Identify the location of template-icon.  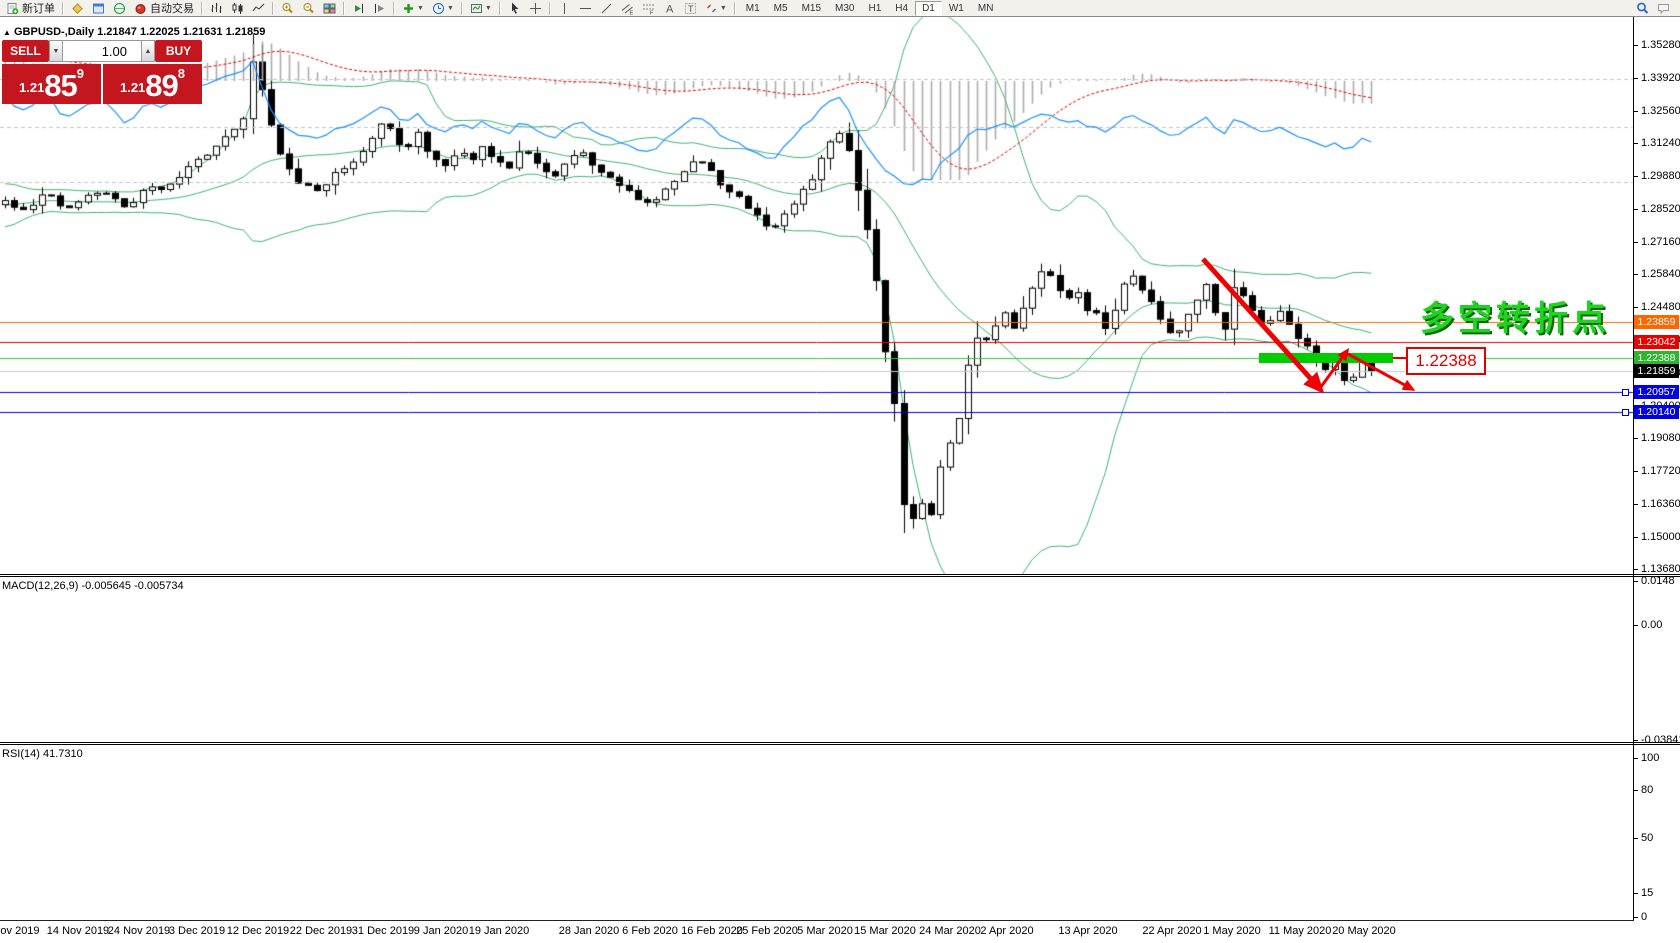
(476, 8).